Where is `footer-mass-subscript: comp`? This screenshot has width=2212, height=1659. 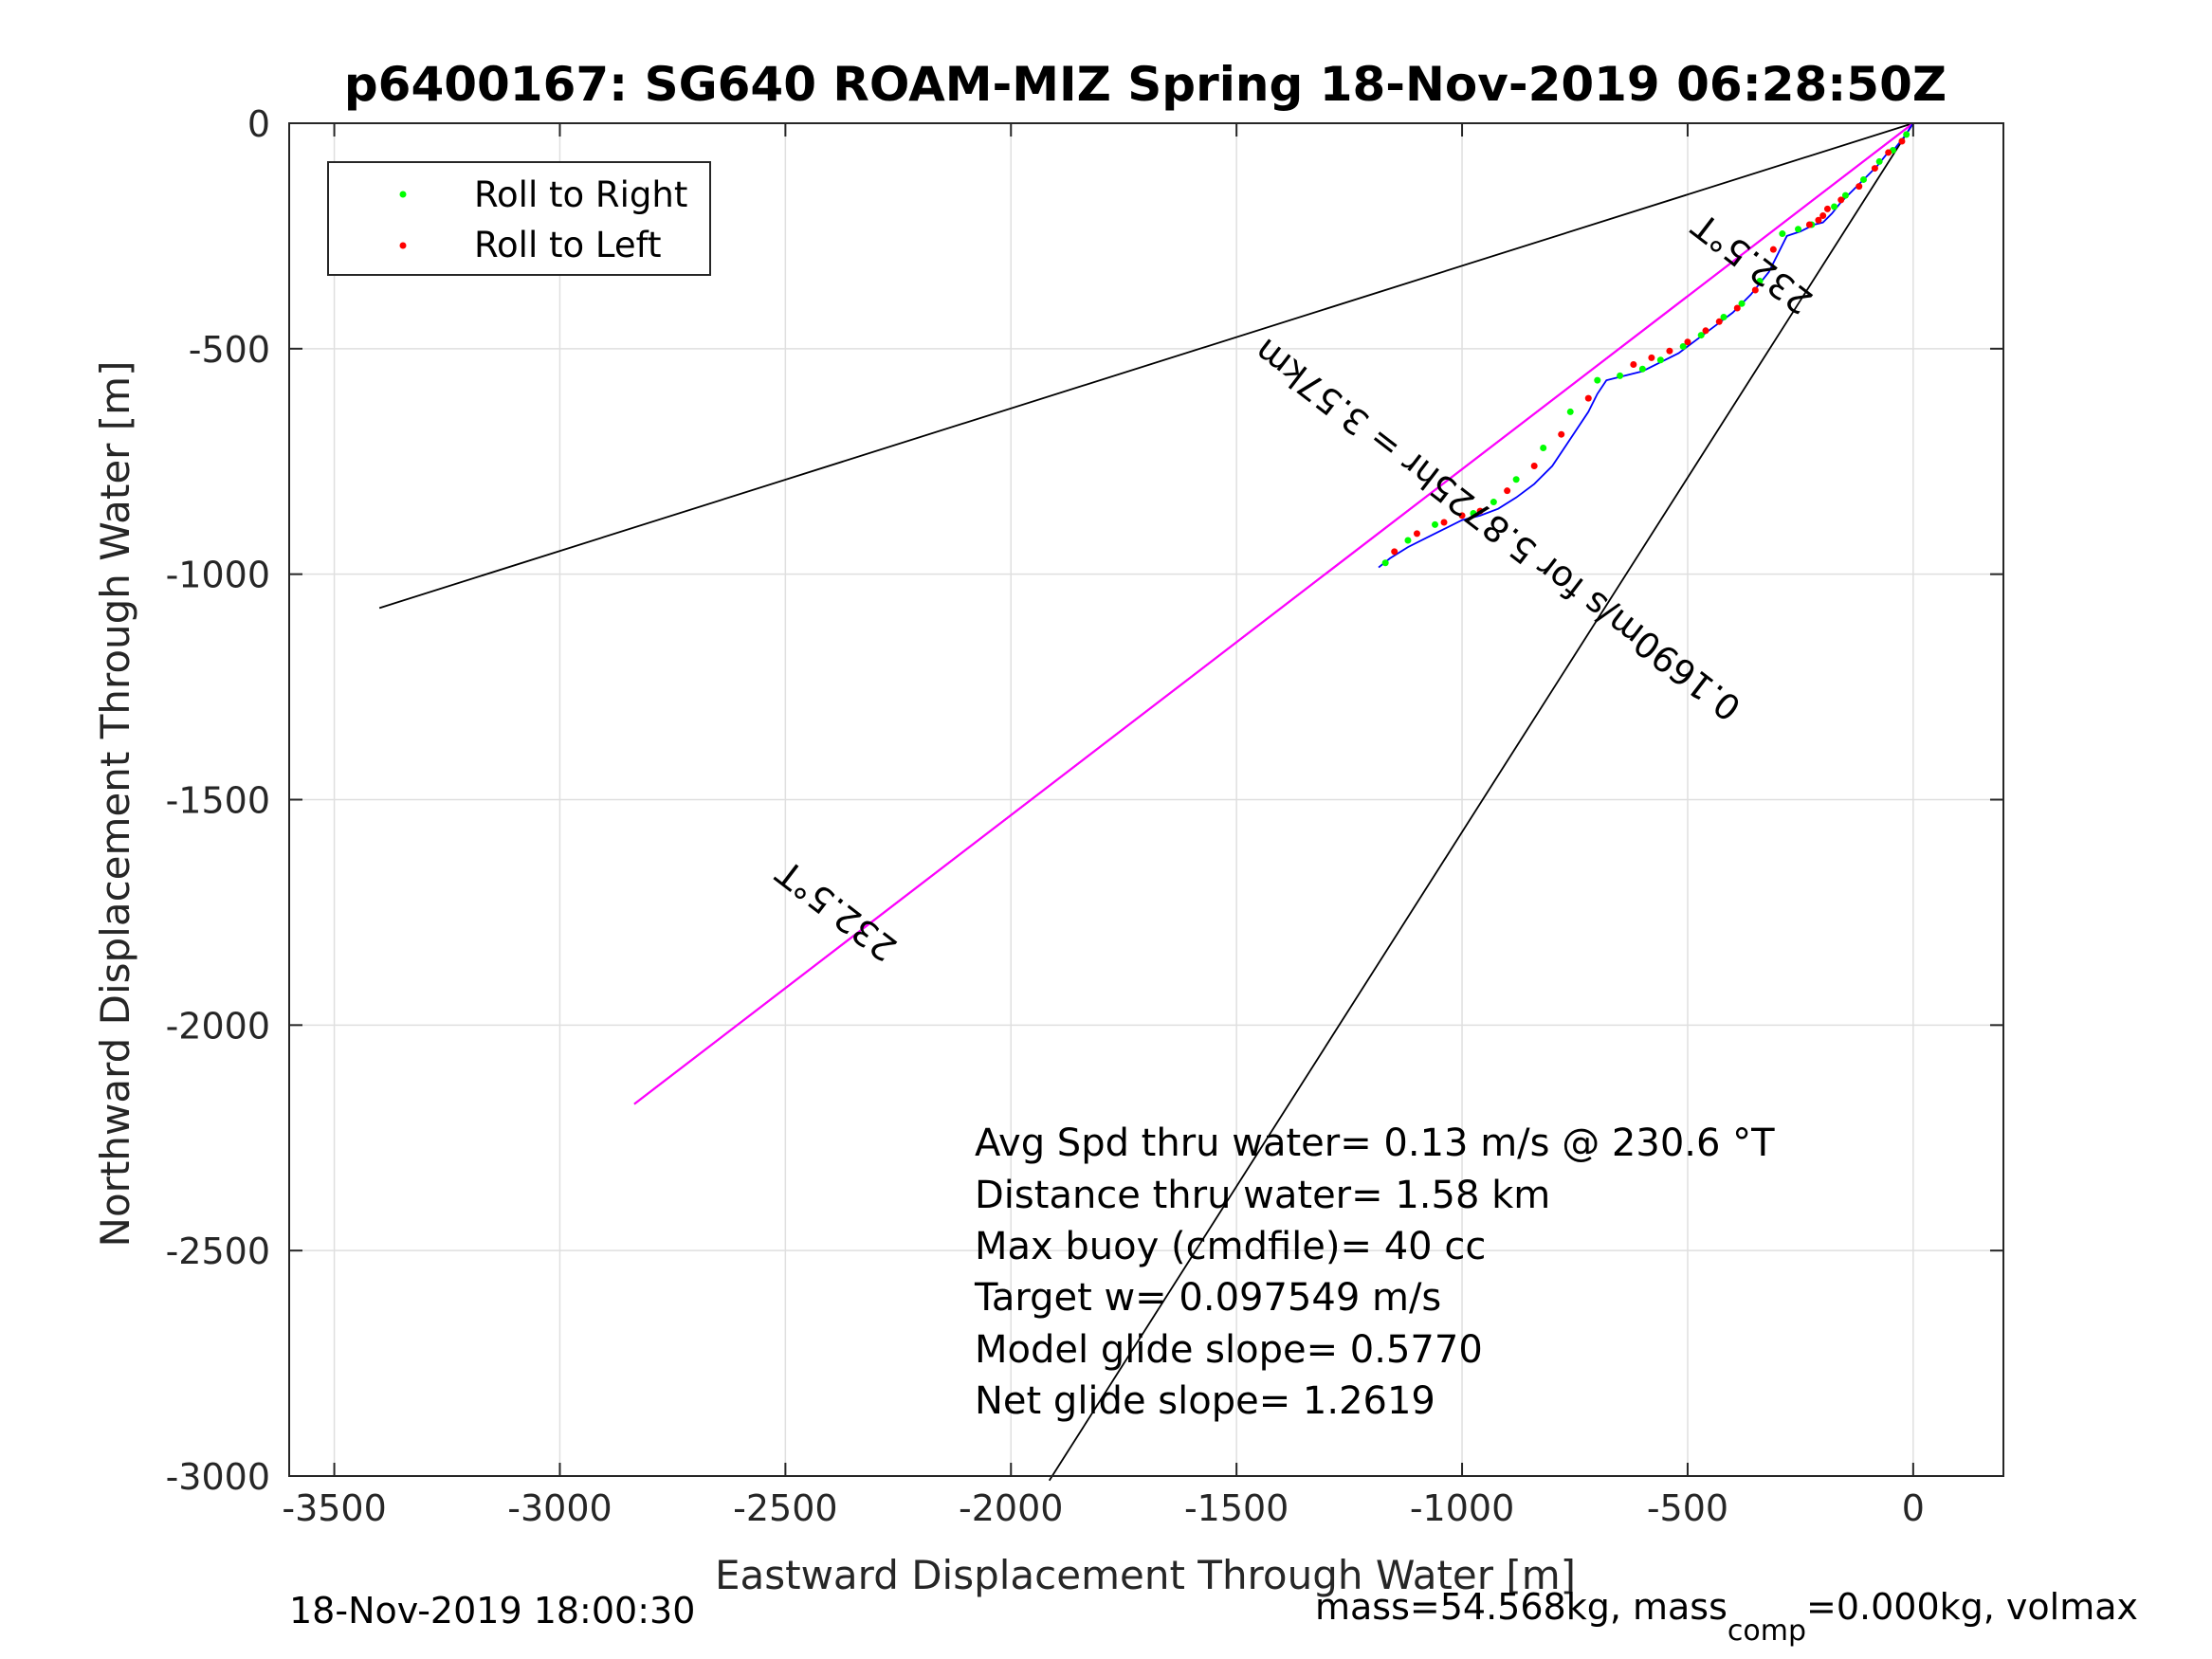
footer-mass-subscript: comp is located at coordinates (1767, 1631).